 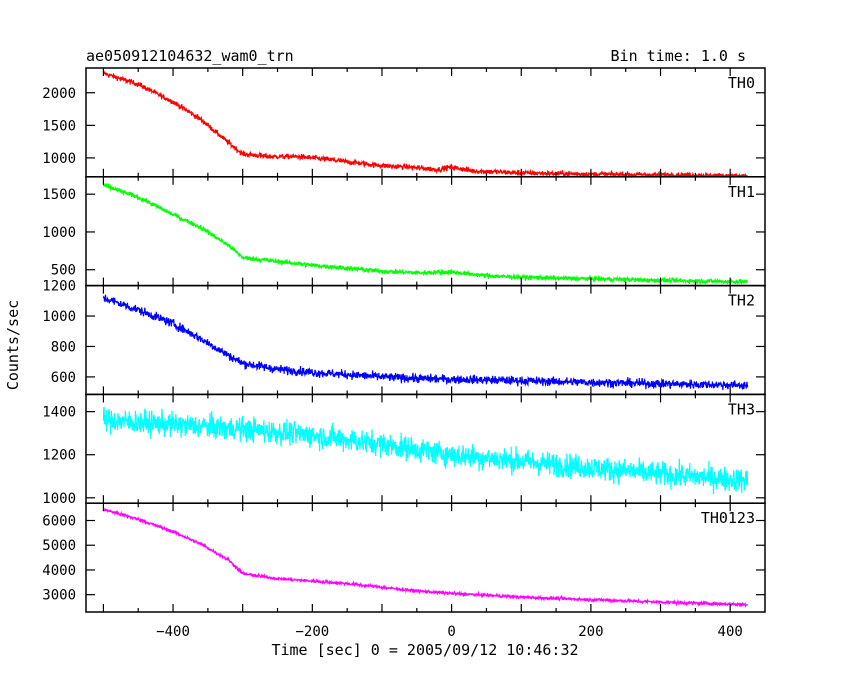 I want to click on panel-label-th3: TH3, so click(x=741, y=409).